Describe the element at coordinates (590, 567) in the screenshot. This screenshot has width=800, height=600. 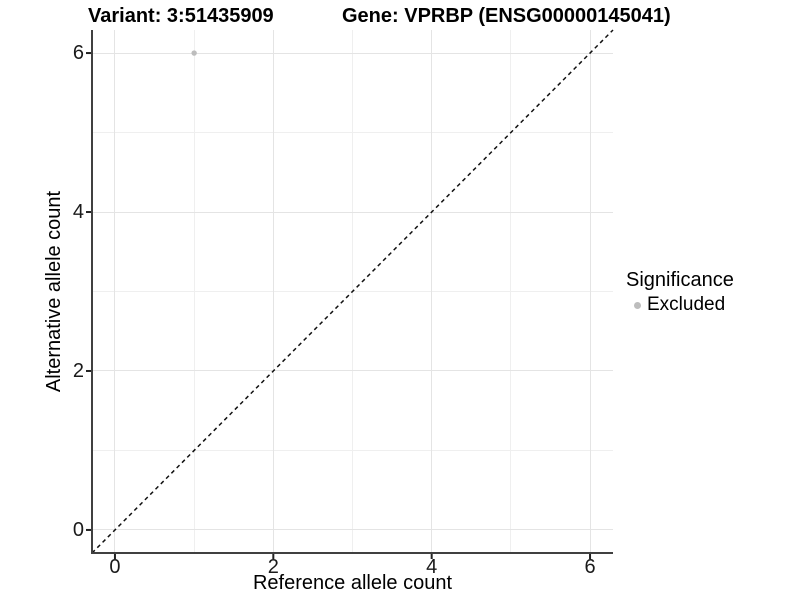
I see `x-tick-label: 6` at that location.